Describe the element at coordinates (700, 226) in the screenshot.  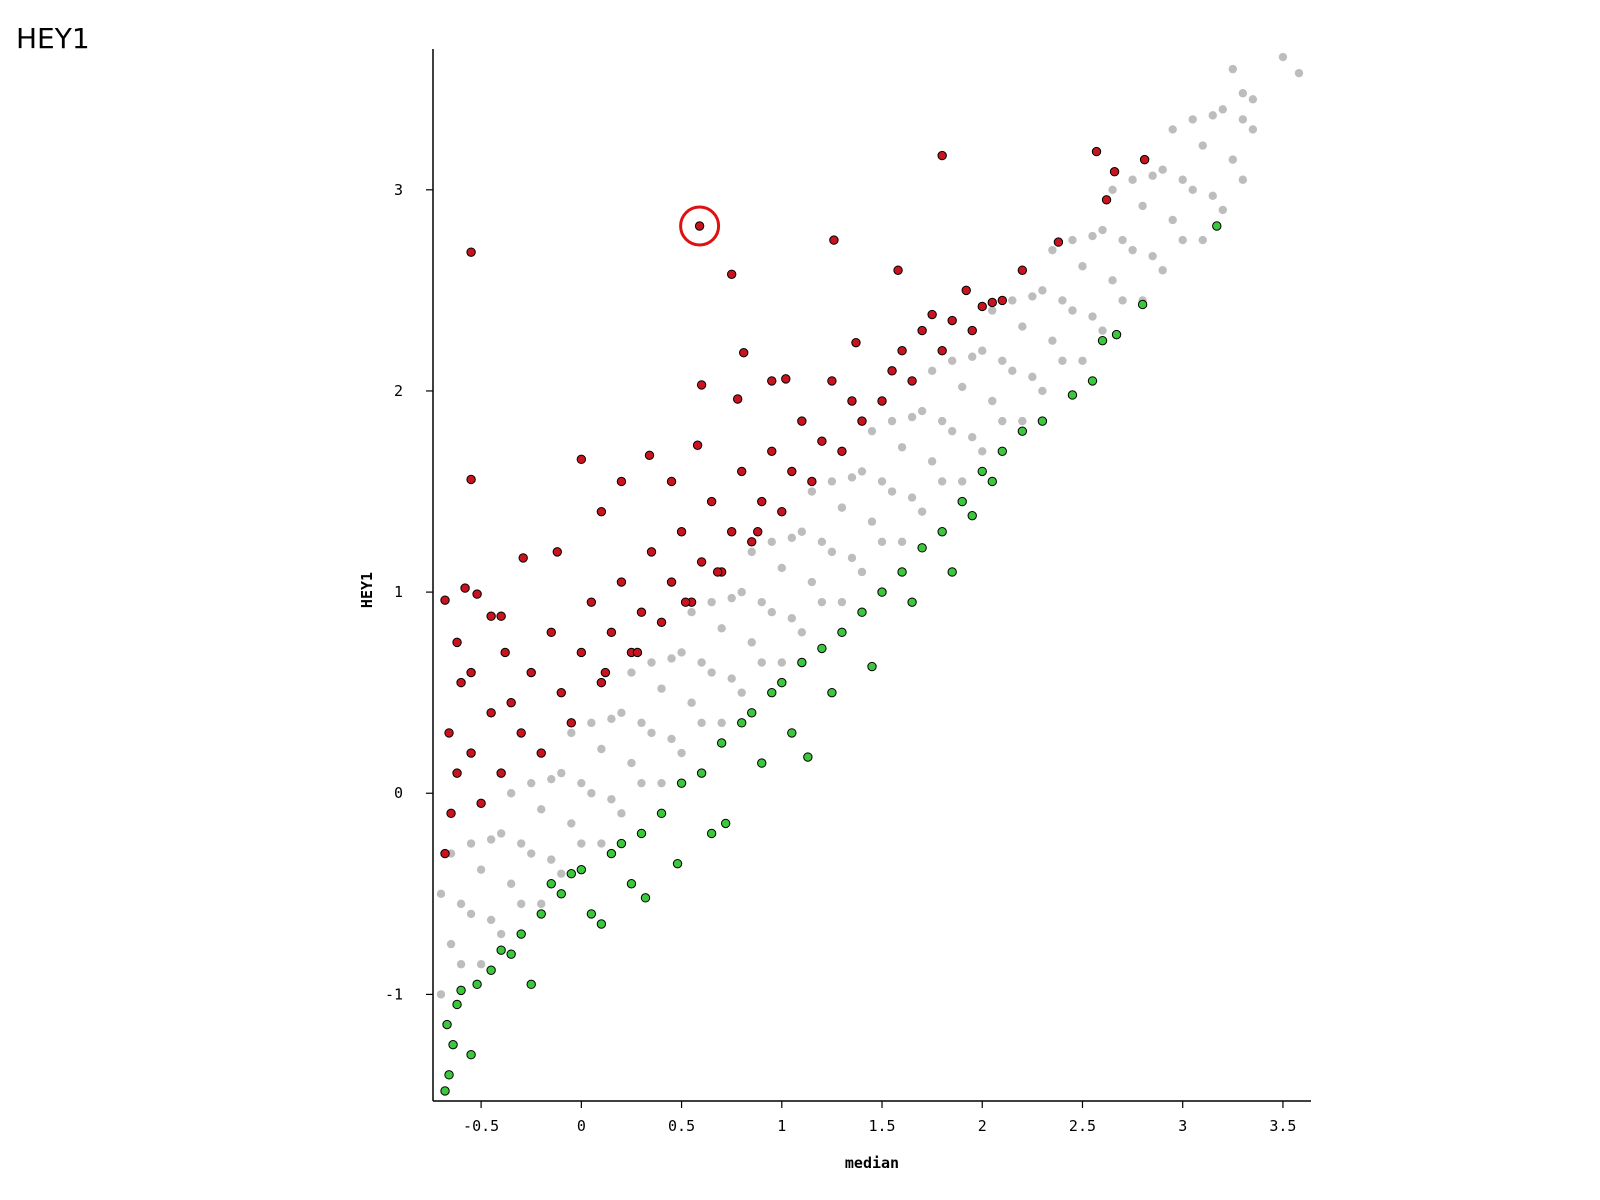
I see `highlight-ring` at that location.